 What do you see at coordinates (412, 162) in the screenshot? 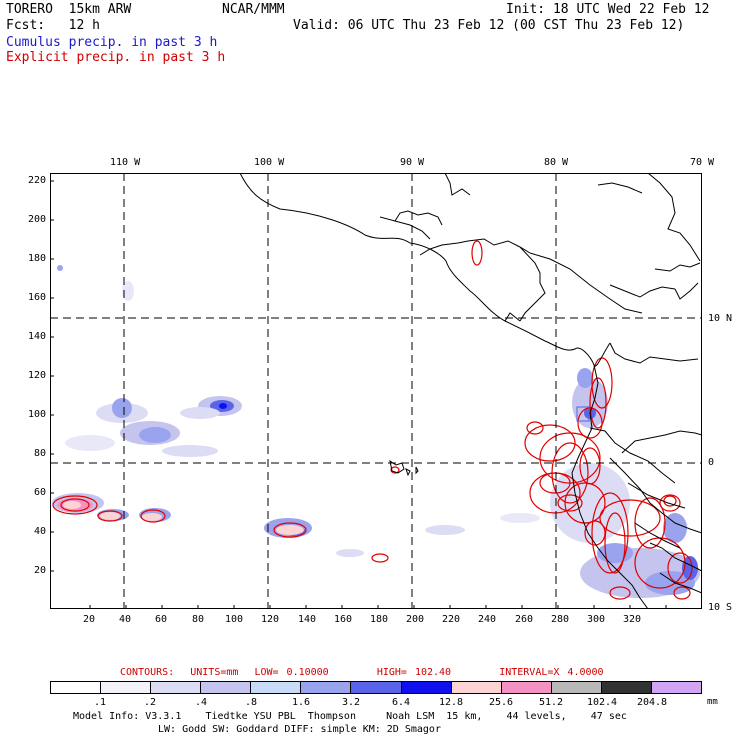
I see `lon-label-90w: 90 W` at bounding box center [412, 162].